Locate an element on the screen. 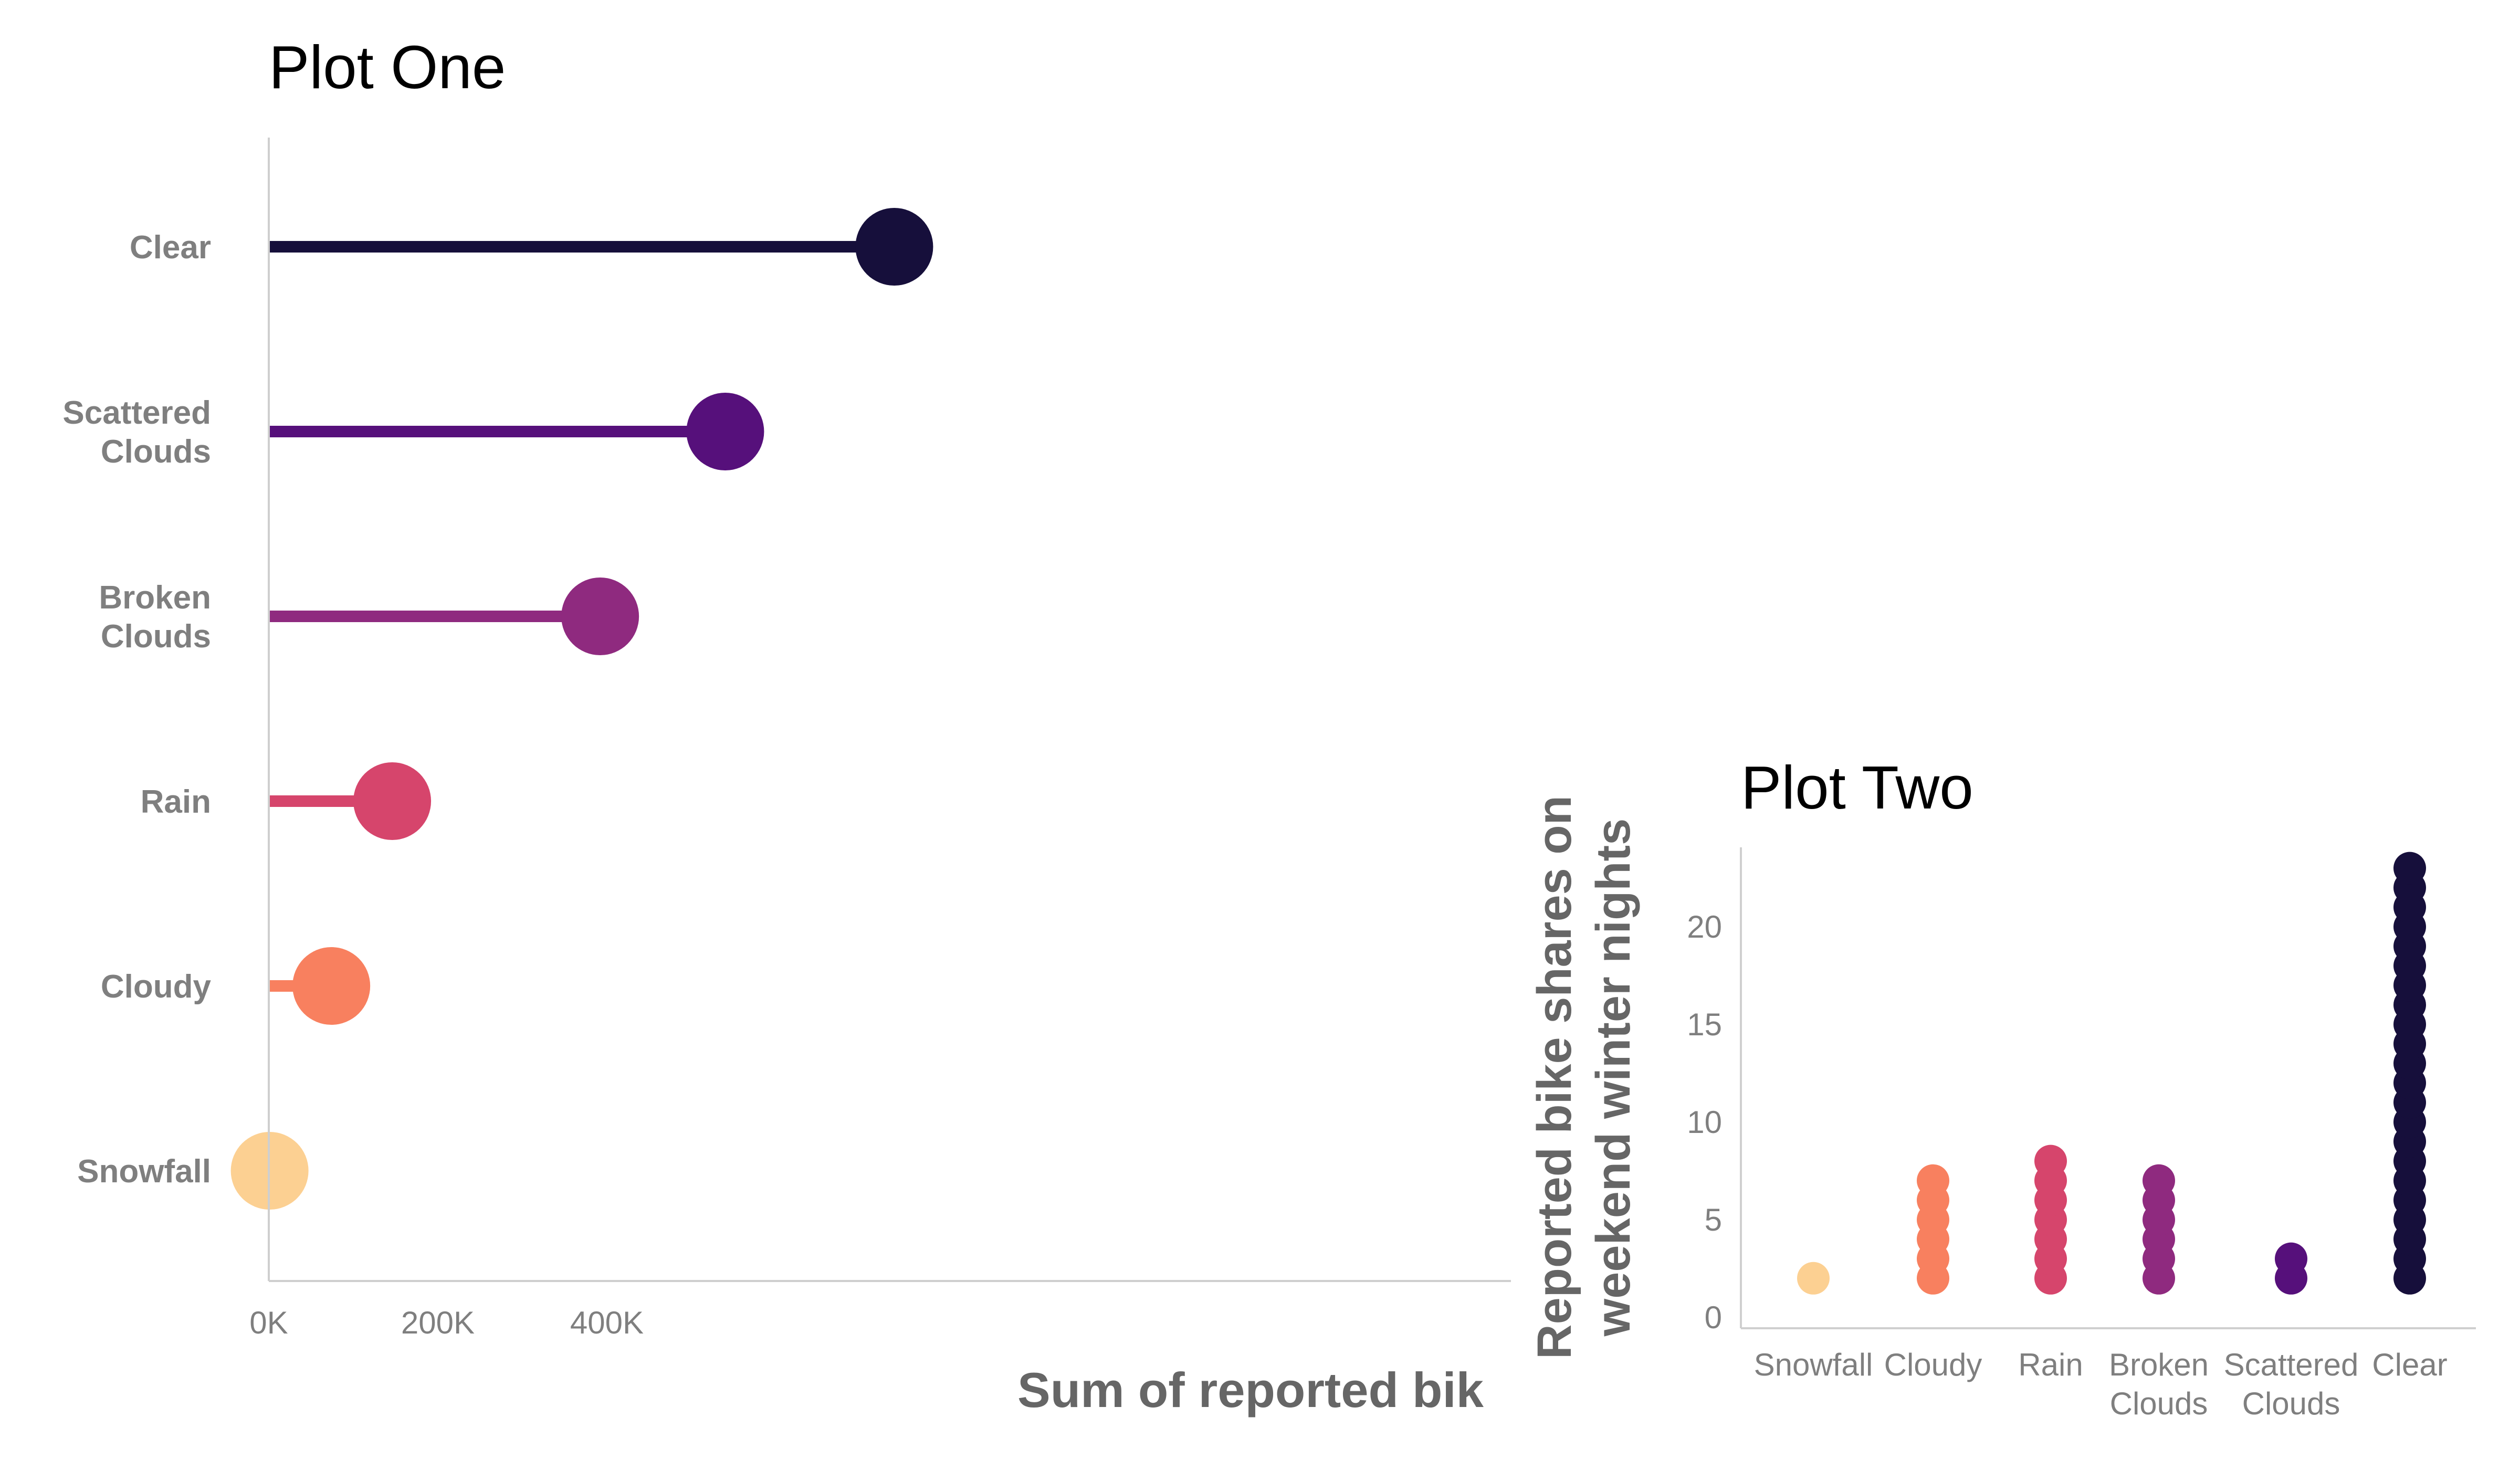 This screenshot has height=1470, width=2520. x-tick-label: 200K is located at coordinates (438, 1322).